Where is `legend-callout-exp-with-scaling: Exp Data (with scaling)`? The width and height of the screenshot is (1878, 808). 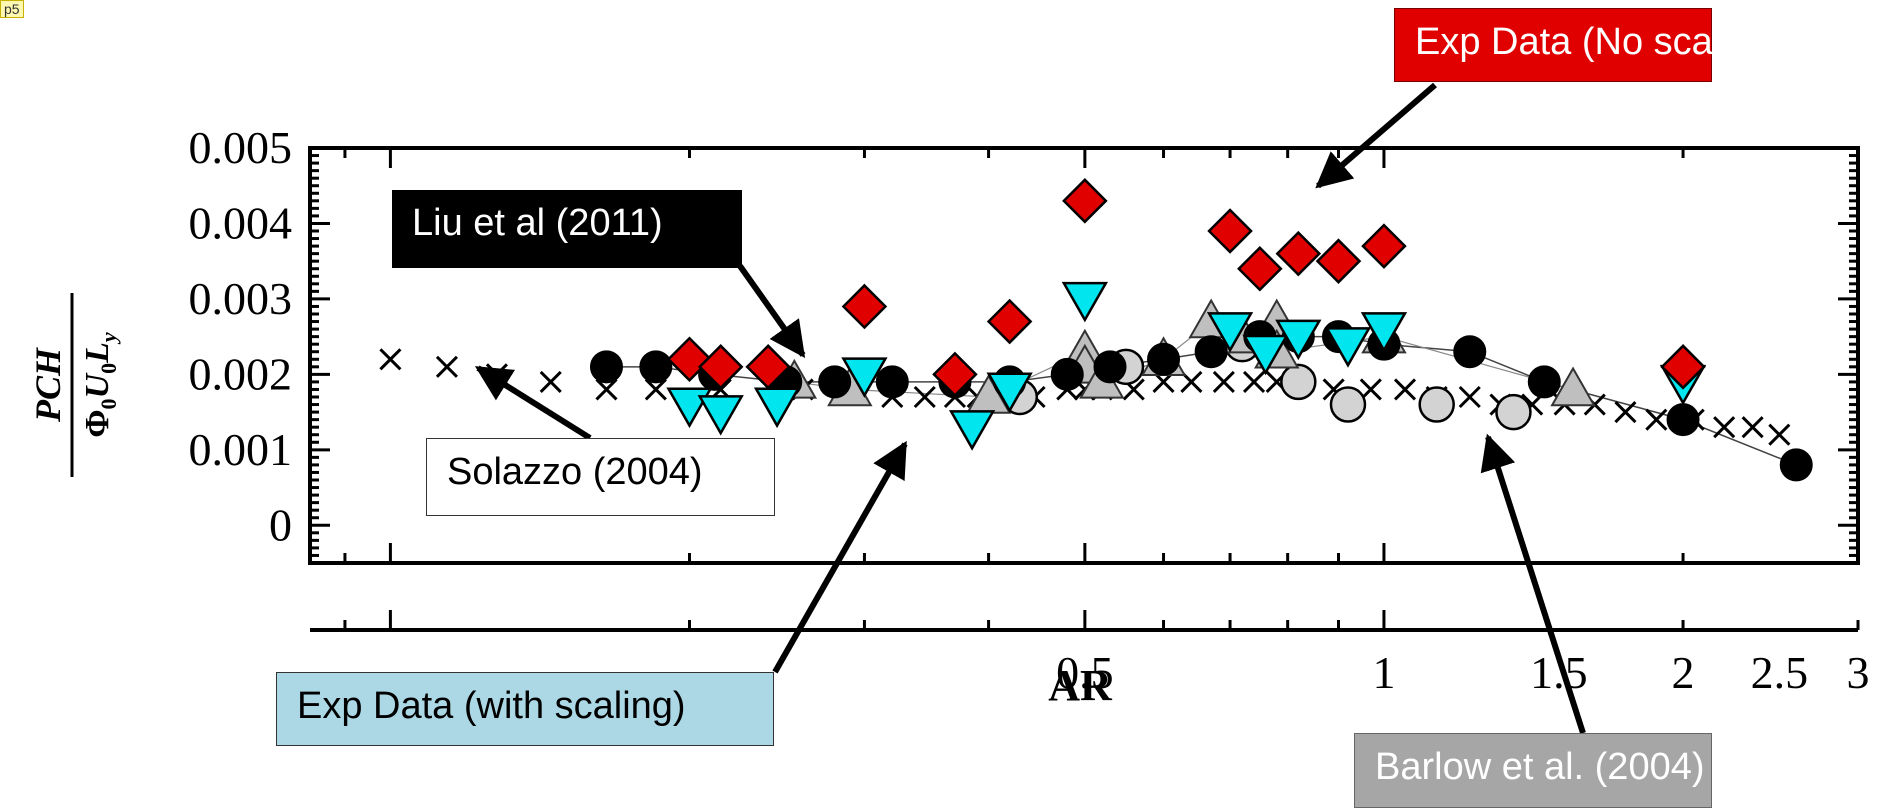 legend-callout-exp-with-scaling: Exp Data (with scaling) is located at coordinates (525, 709).